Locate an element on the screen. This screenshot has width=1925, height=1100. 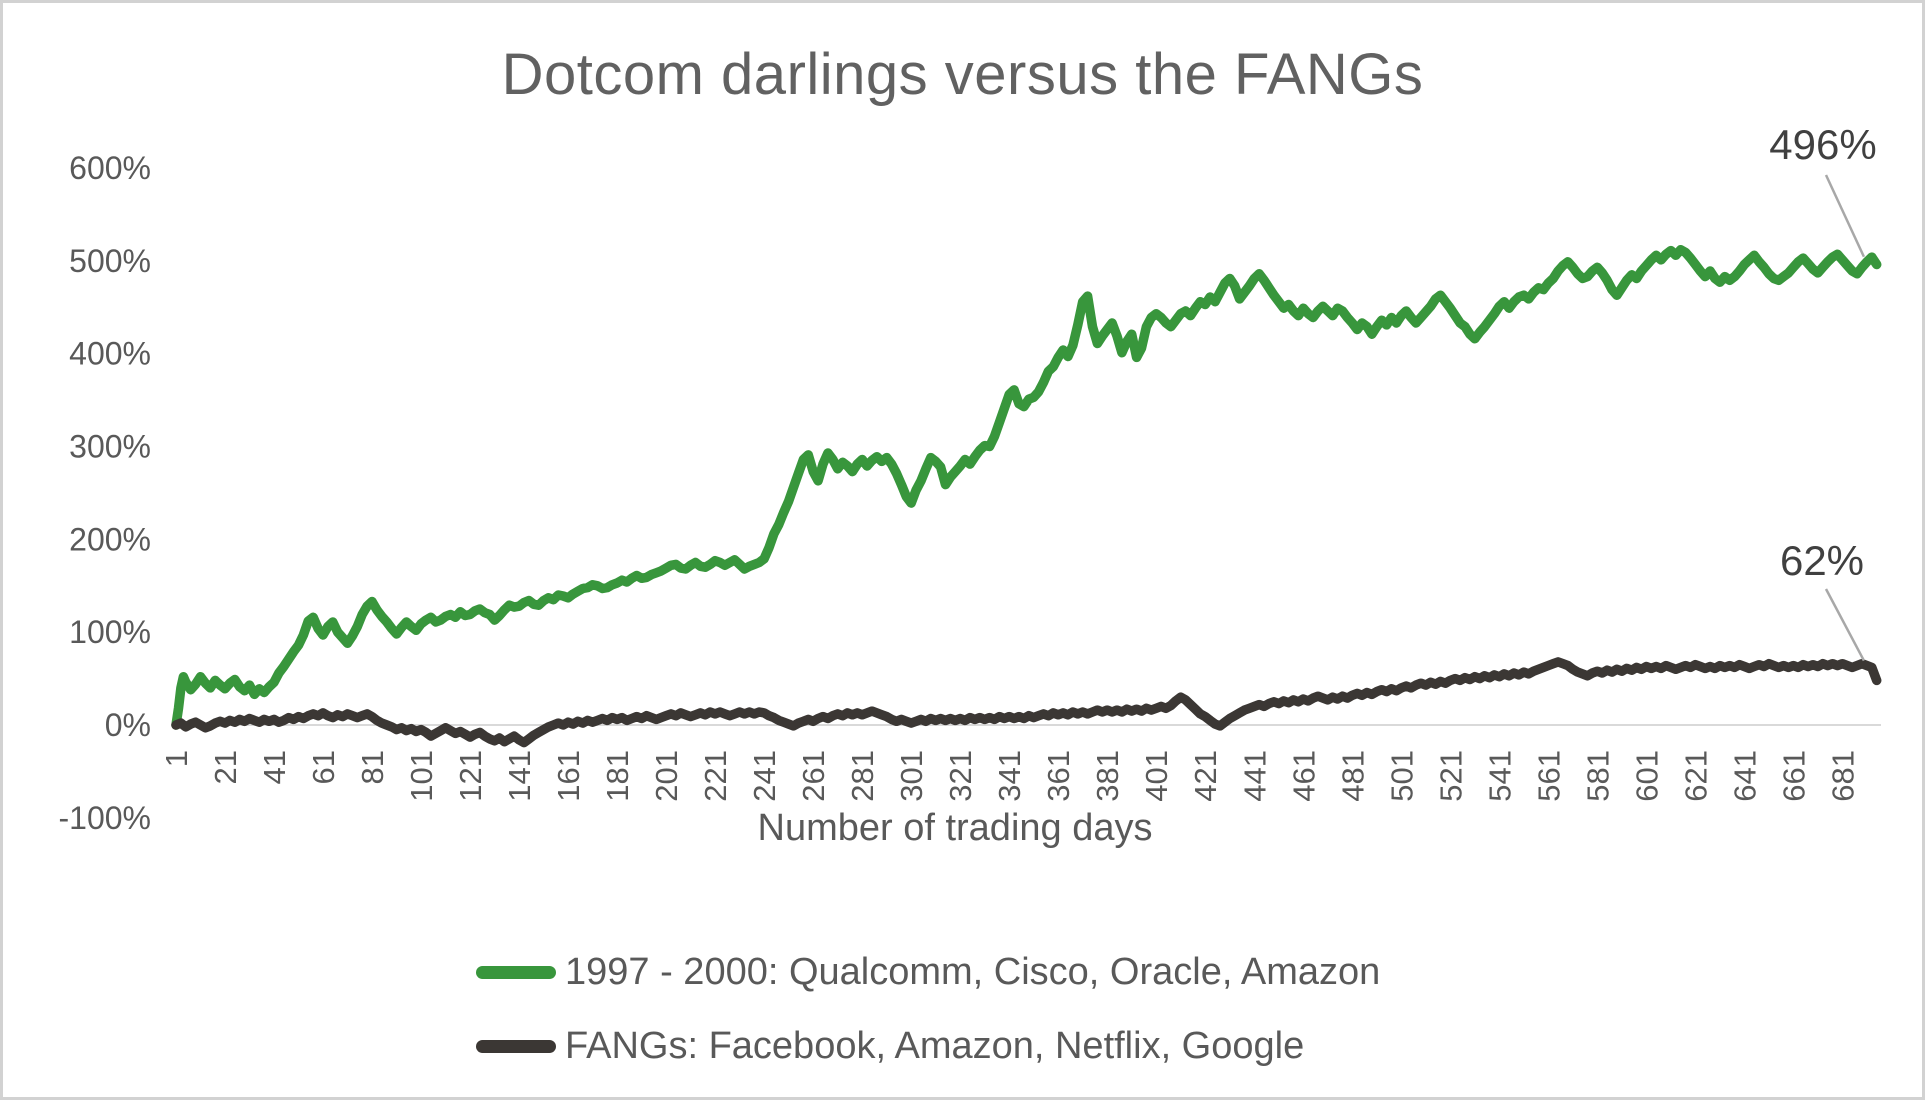
x-axis-tick-label: 641 is located at coordinates (1744, 776).